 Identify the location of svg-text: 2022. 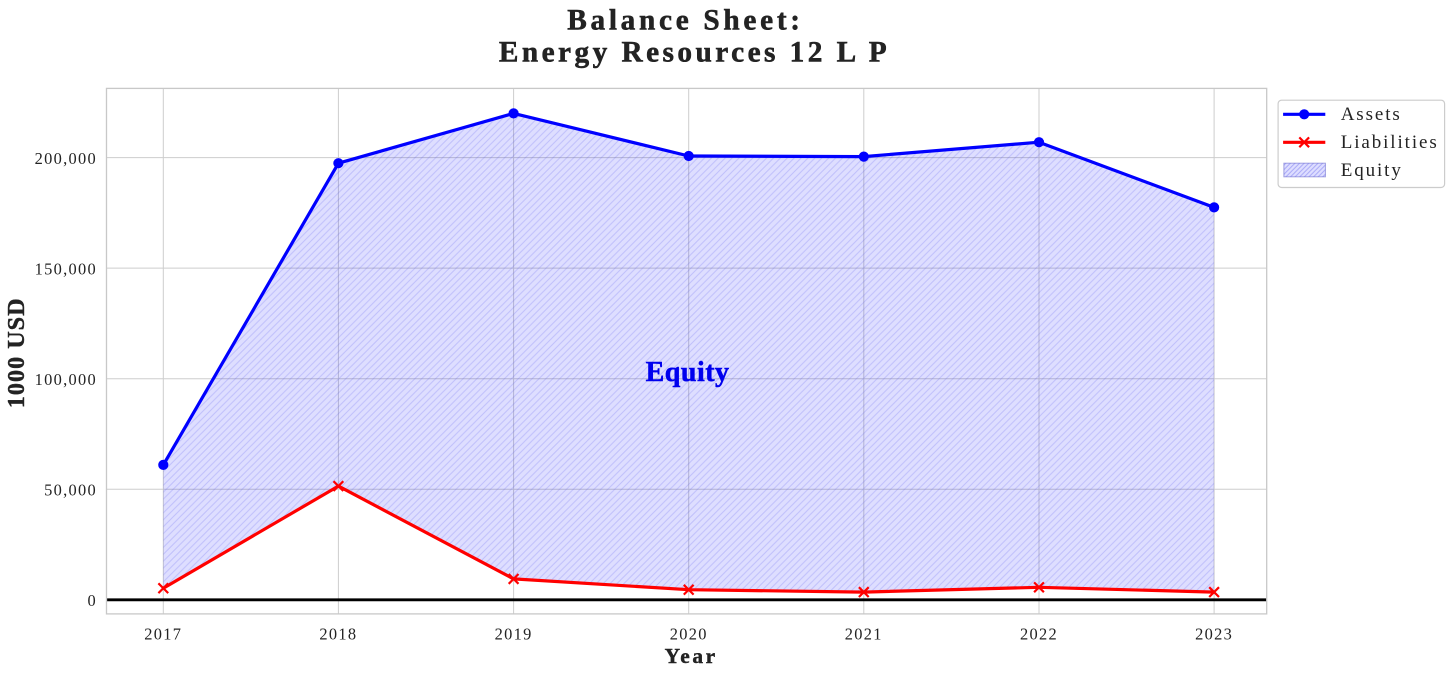
(1039, 634).